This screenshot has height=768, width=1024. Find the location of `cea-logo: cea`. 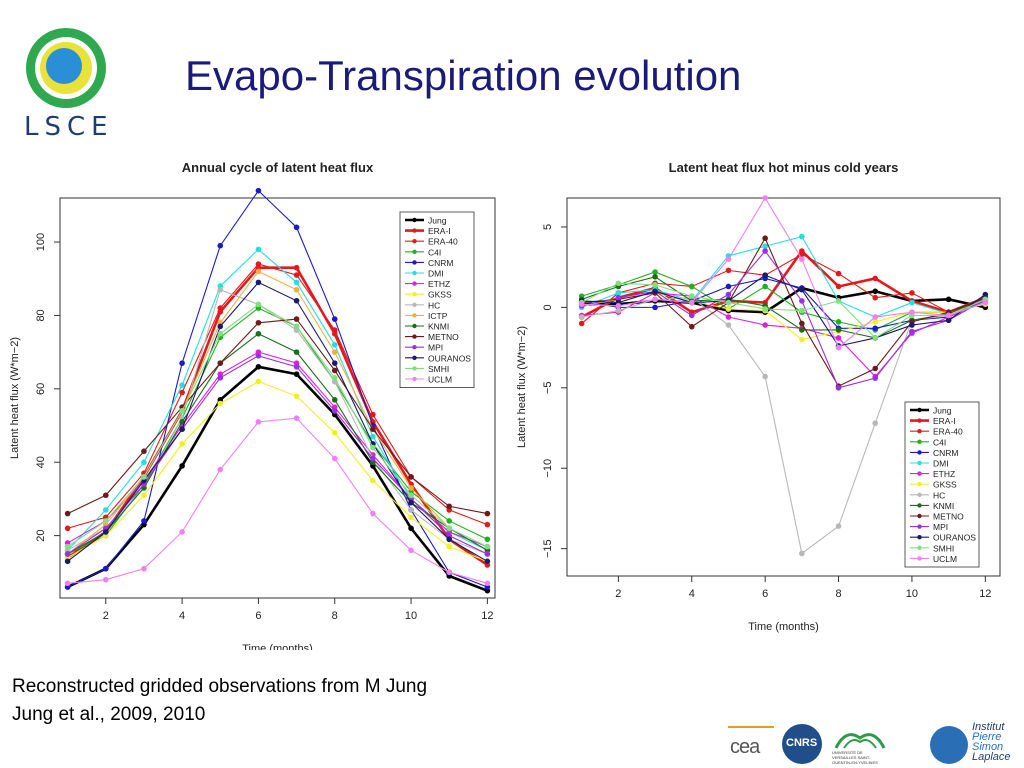

cea-logo: cea is located at coordinates (751, 745).